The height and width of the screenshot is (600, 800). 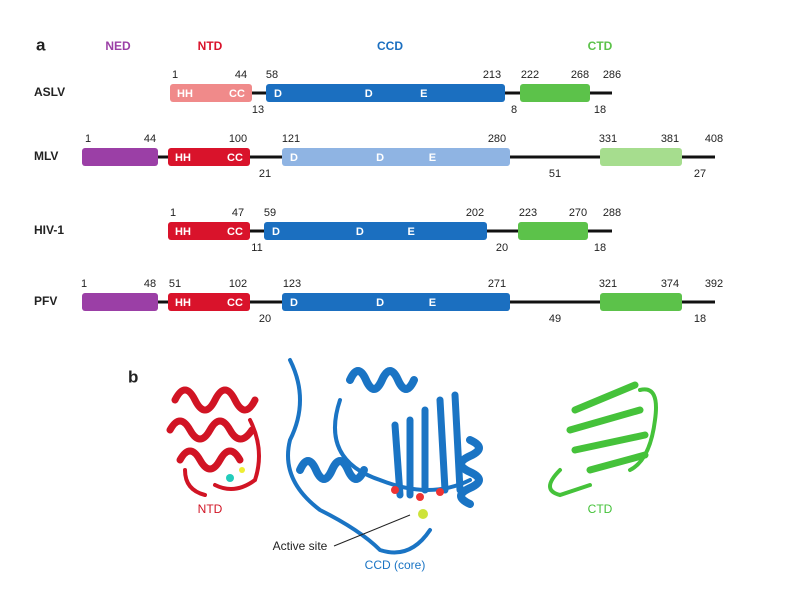 I want to click on residue-label: 408, so click(x=714, y=139).